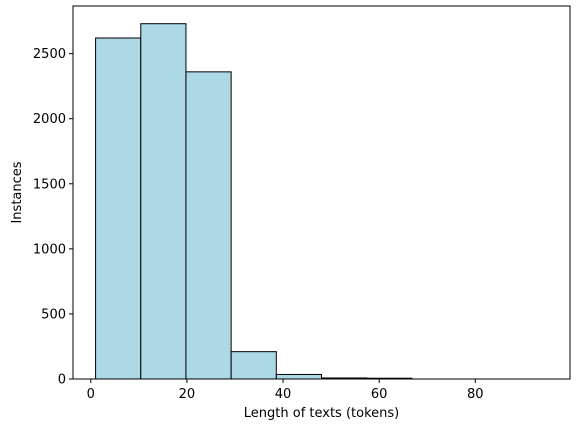 Image resolution: width=580 pixels, height=432 pixels. Describe the element at coordinates (91, 394) in the screenshot. I see `x-tick-label: 0` at that location.